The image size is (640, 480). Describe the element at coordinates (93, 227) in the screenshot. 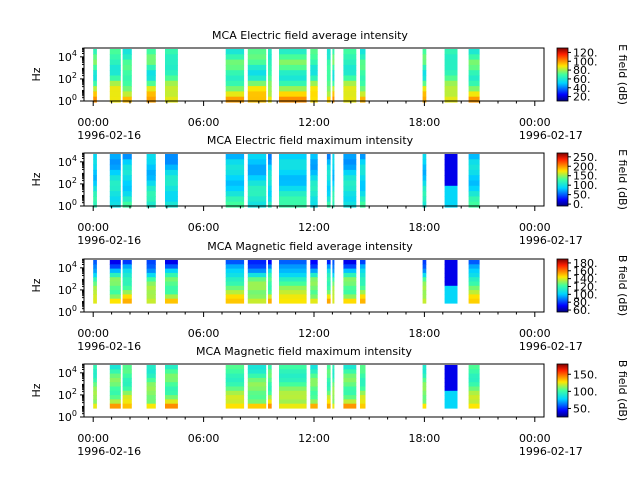

I see `x-tick-label: 00:00` at that location.